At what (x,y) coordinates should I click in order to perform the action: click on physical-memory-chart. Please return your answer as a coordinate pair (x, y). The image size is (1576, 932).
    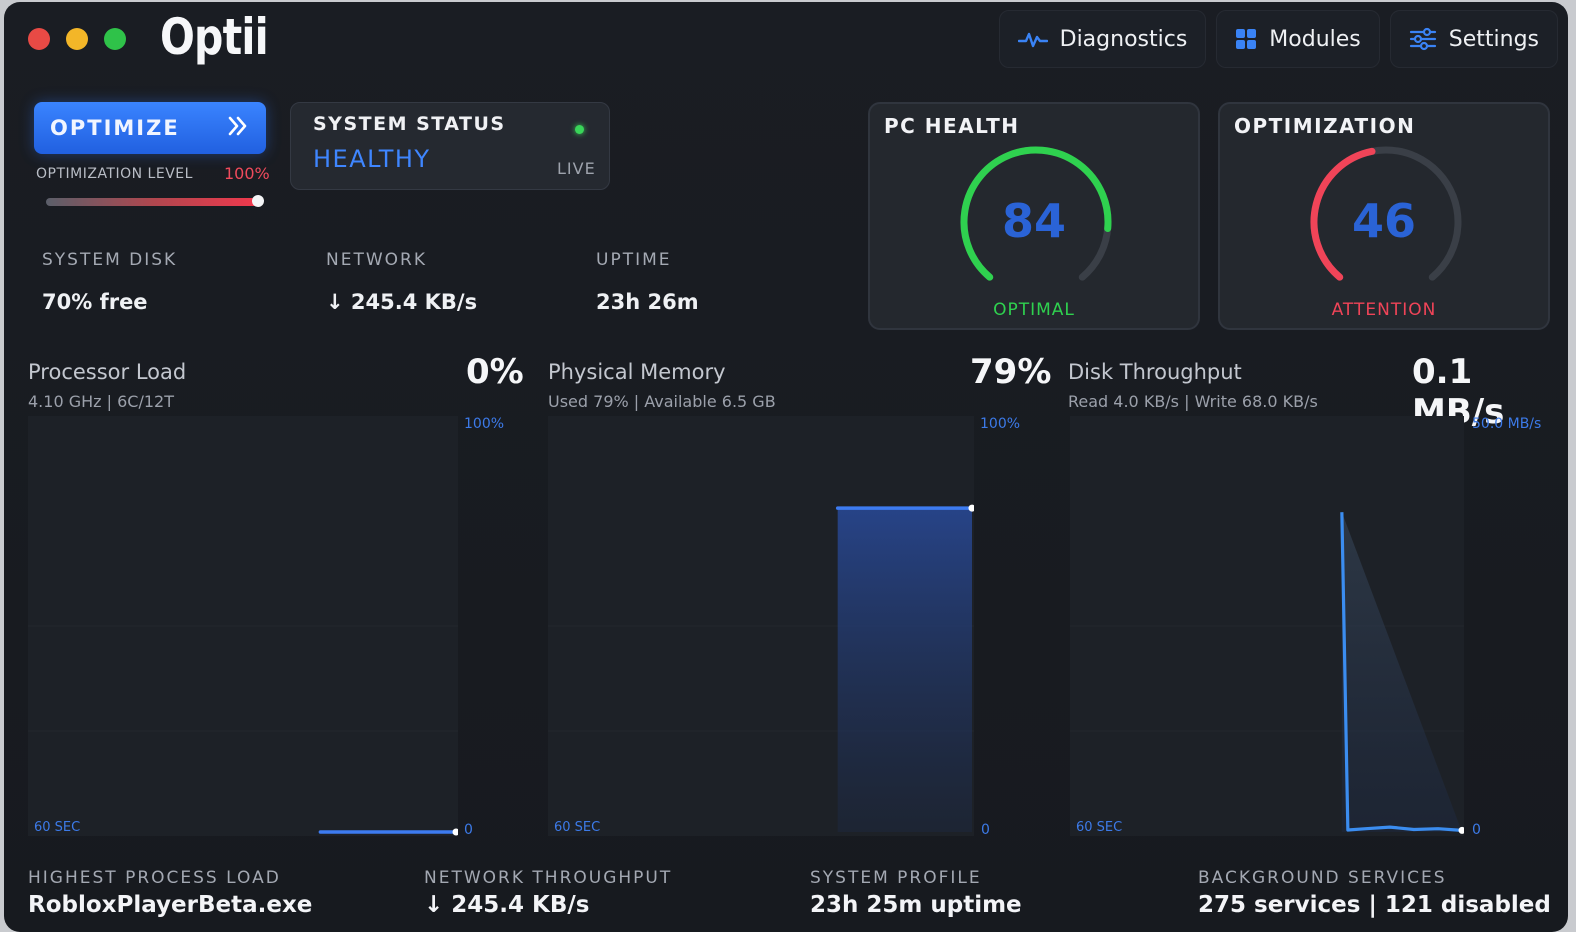
    Looking at the image, I should click on (761, 626).